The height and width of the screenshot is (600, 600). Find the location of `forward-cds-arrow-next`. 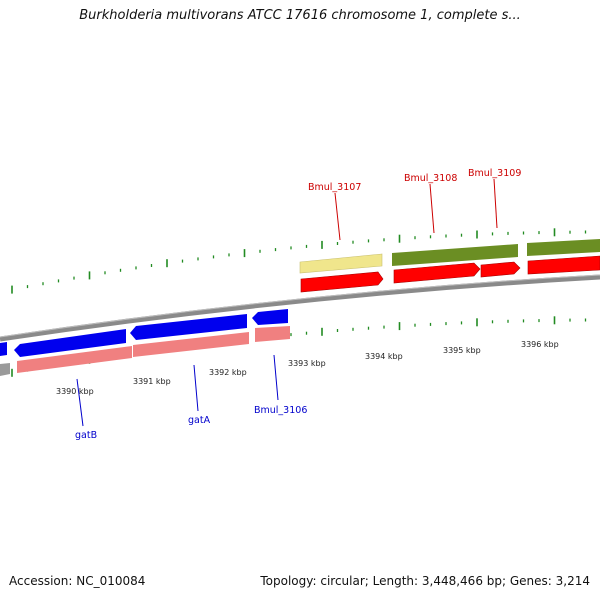

forward-cds-arrow-next is located at coordinates (563, 265).